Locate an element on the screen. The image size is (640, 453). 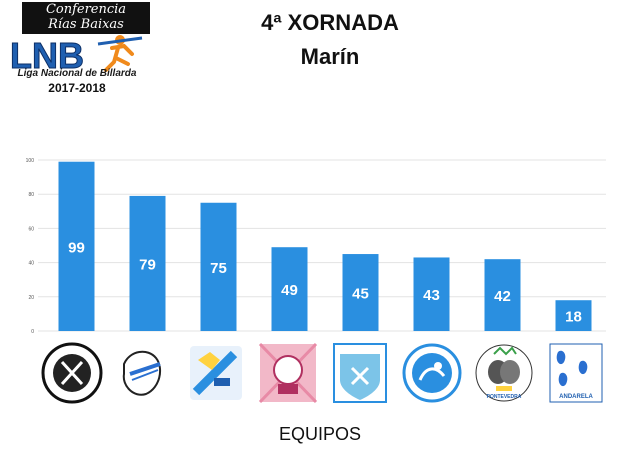
bar-value-label: 49 is located at coordinates (289, 290).